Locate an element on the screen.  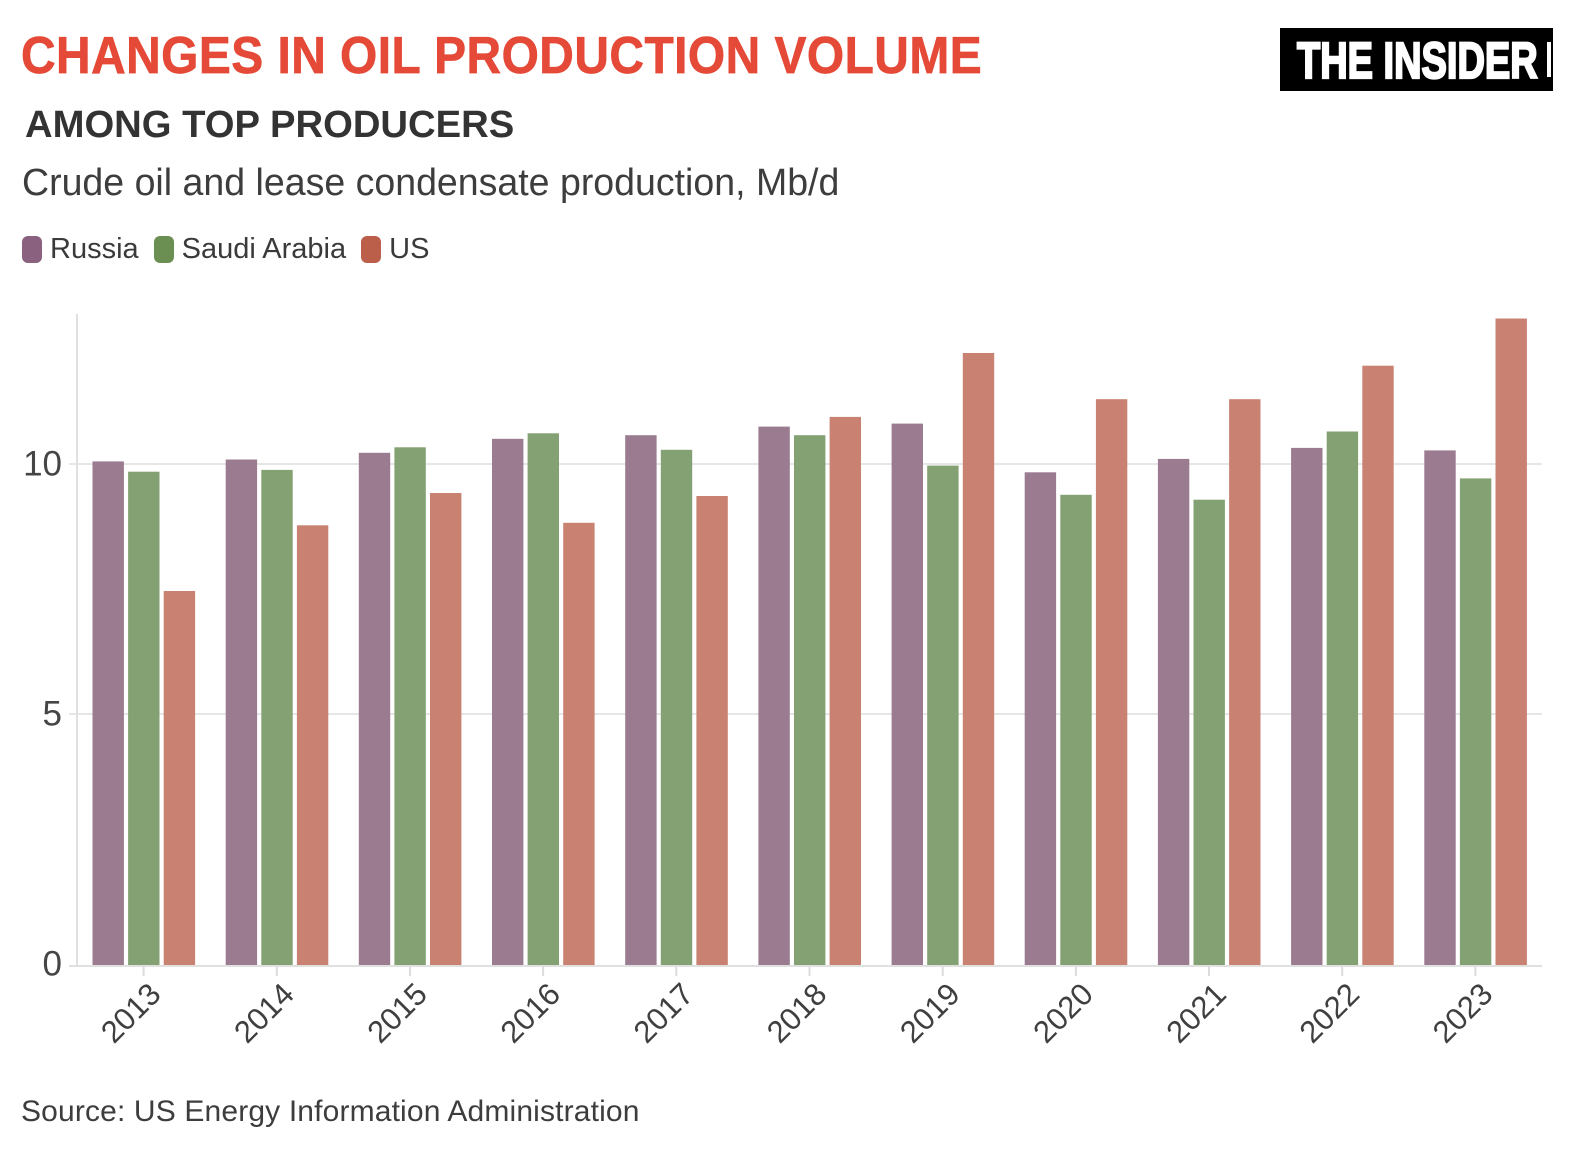
svg-text: 2021 is located at coordinates (1196, 1013).